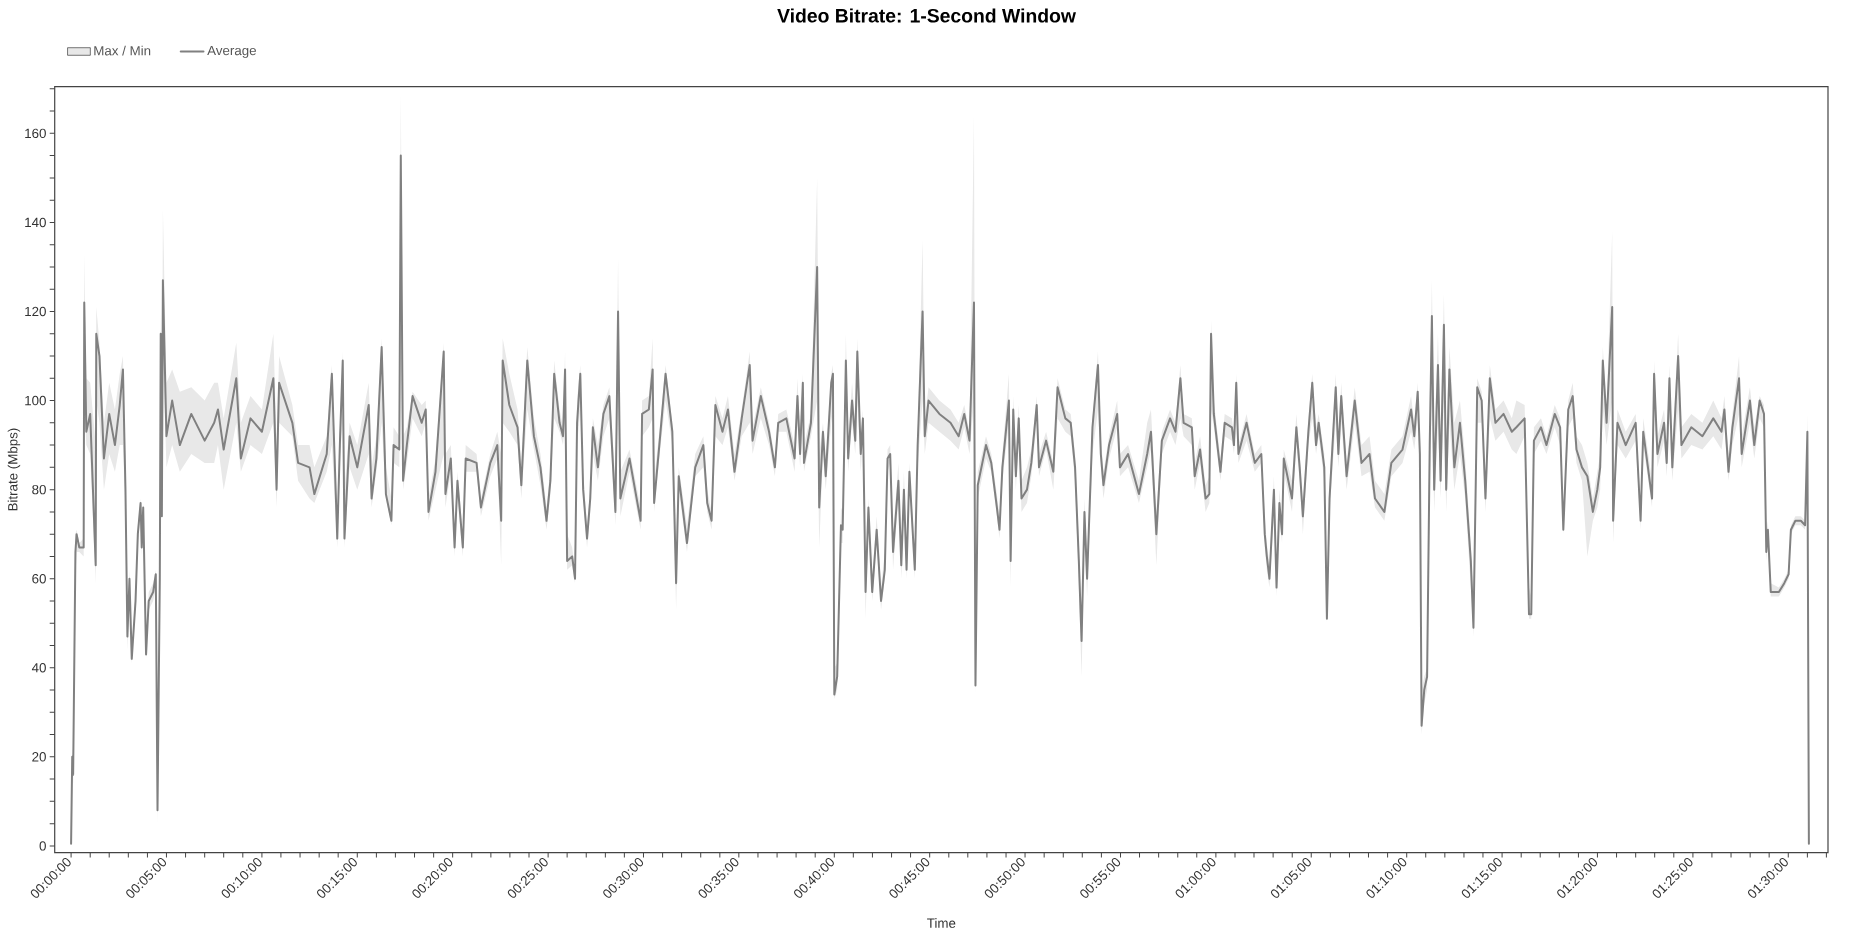 Image resolution: width=1853 pixels, height=938 pixels. I want to click on y-tick-label: 160, so click(35, 133).